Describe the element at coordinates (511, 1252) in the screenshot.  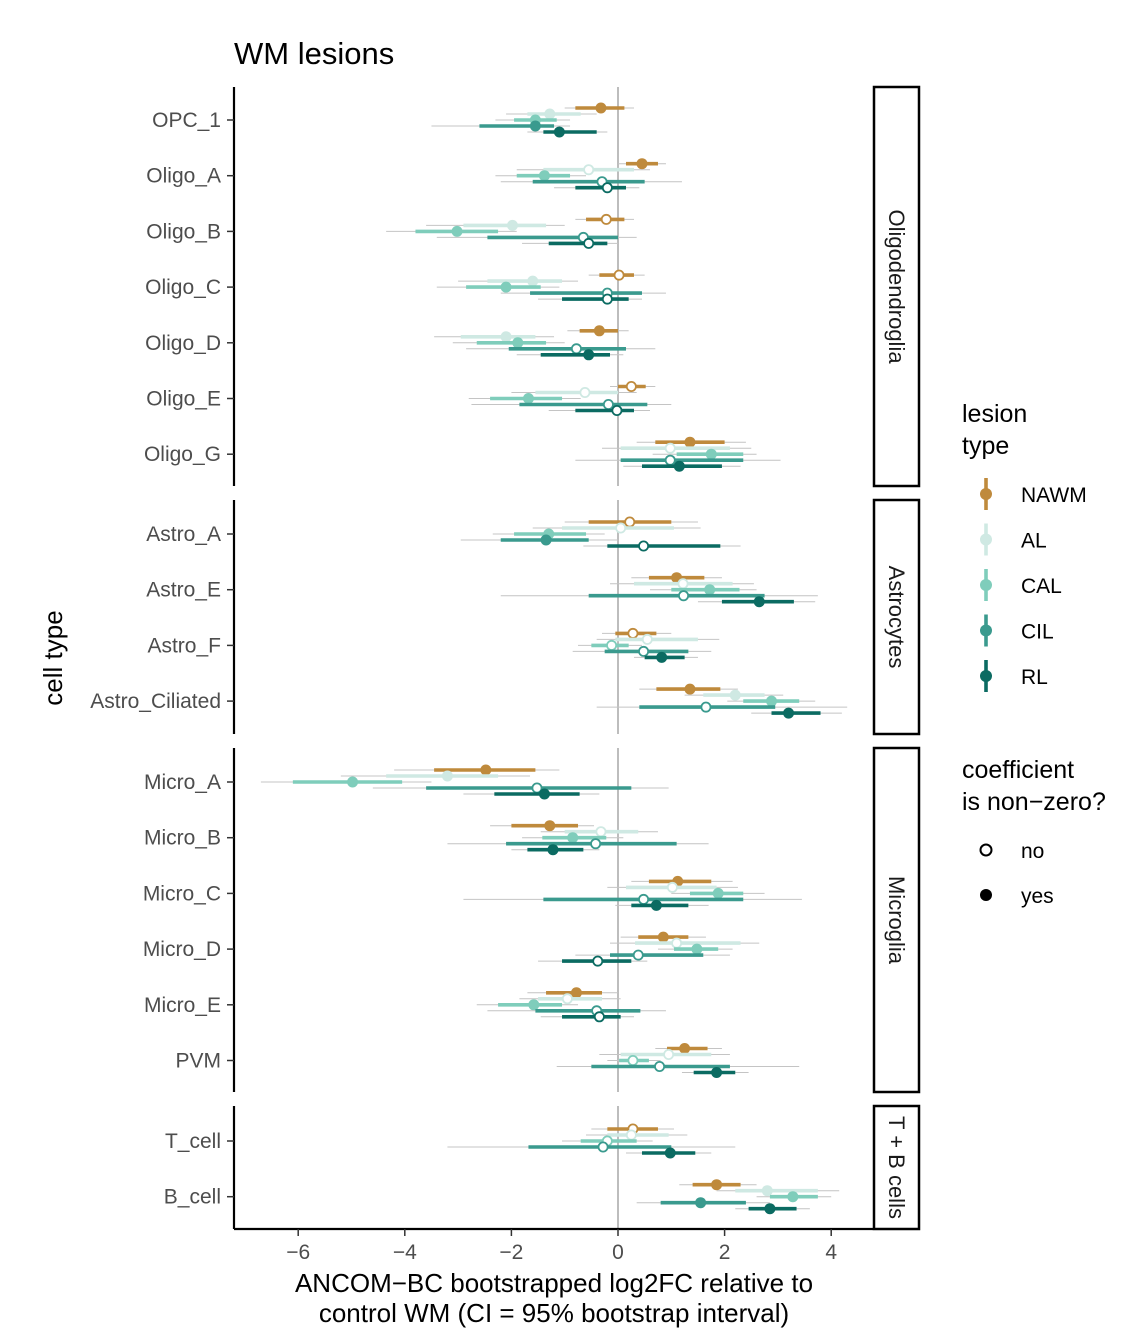
I see `x-tick-label: −2` at that location.